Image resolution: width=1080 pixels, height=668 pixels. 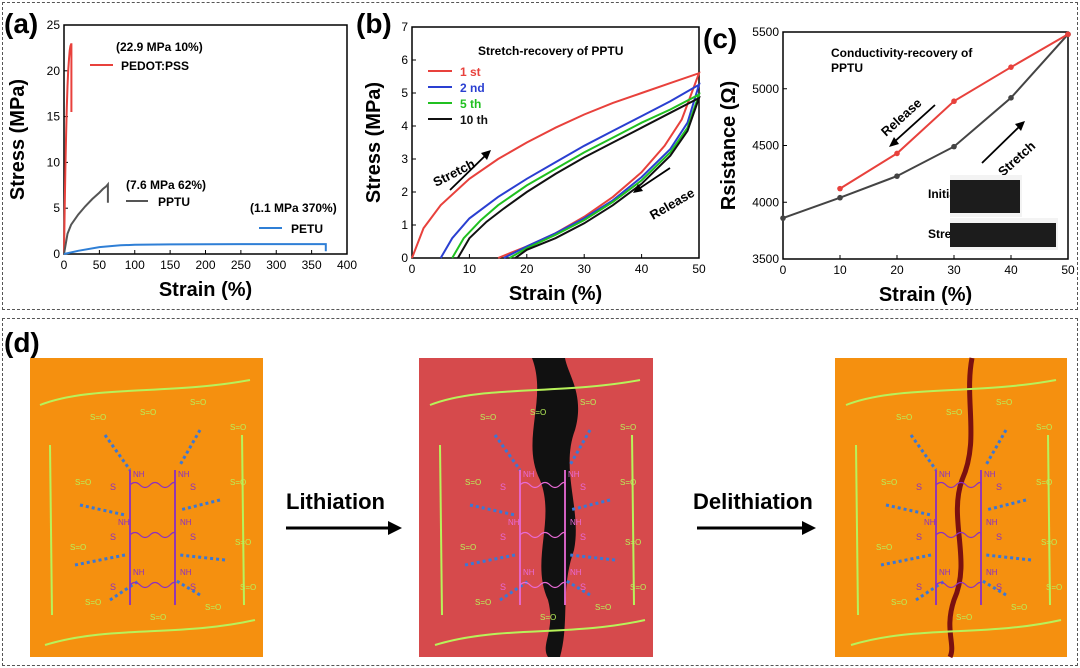 What do you see at coordinates (1011, 270) in the screenshot?
I see `x-tick-label: 40` at bounding box center [1011, 270].